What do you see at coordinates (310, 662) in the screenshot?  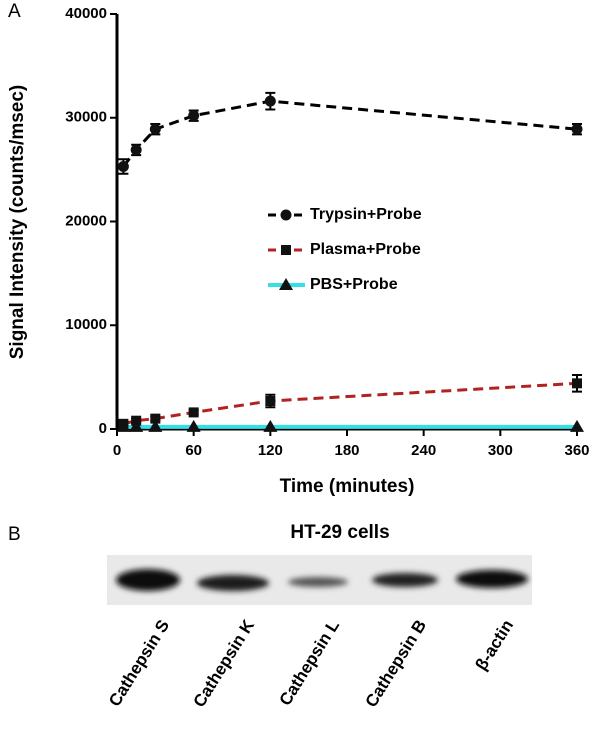 I see `lane-label: Cathepsin L` at bounding box center [310, 662].